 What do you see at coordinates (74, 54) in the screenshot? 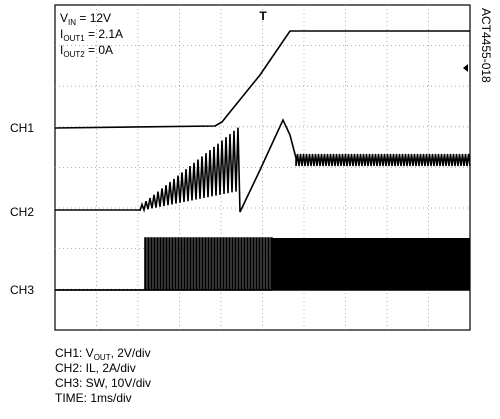
I see `text-subscript: OUT2` at bounding box center [74, 54].